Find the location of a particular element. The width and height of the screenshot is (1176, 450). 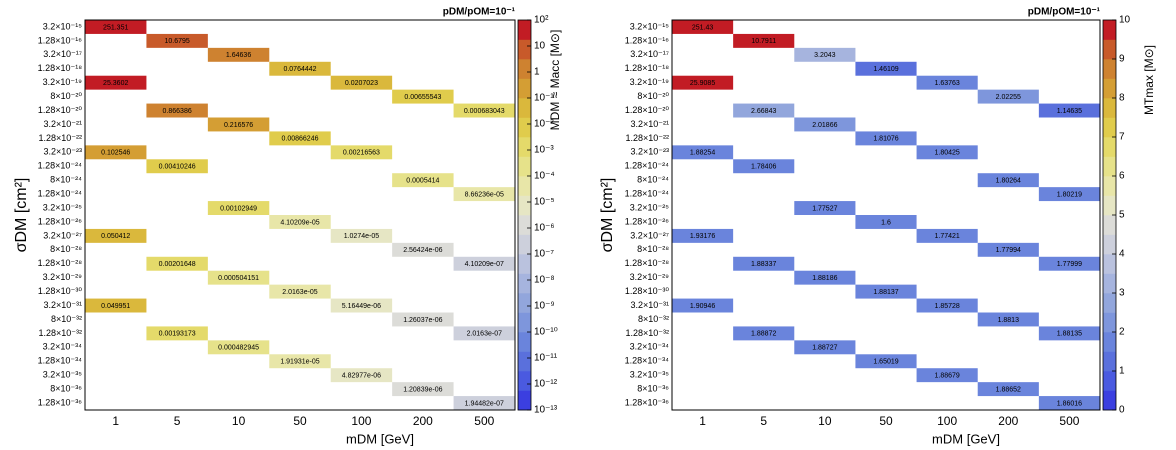

cell-label: 0.00216563 is located at coordinates (361, 153).